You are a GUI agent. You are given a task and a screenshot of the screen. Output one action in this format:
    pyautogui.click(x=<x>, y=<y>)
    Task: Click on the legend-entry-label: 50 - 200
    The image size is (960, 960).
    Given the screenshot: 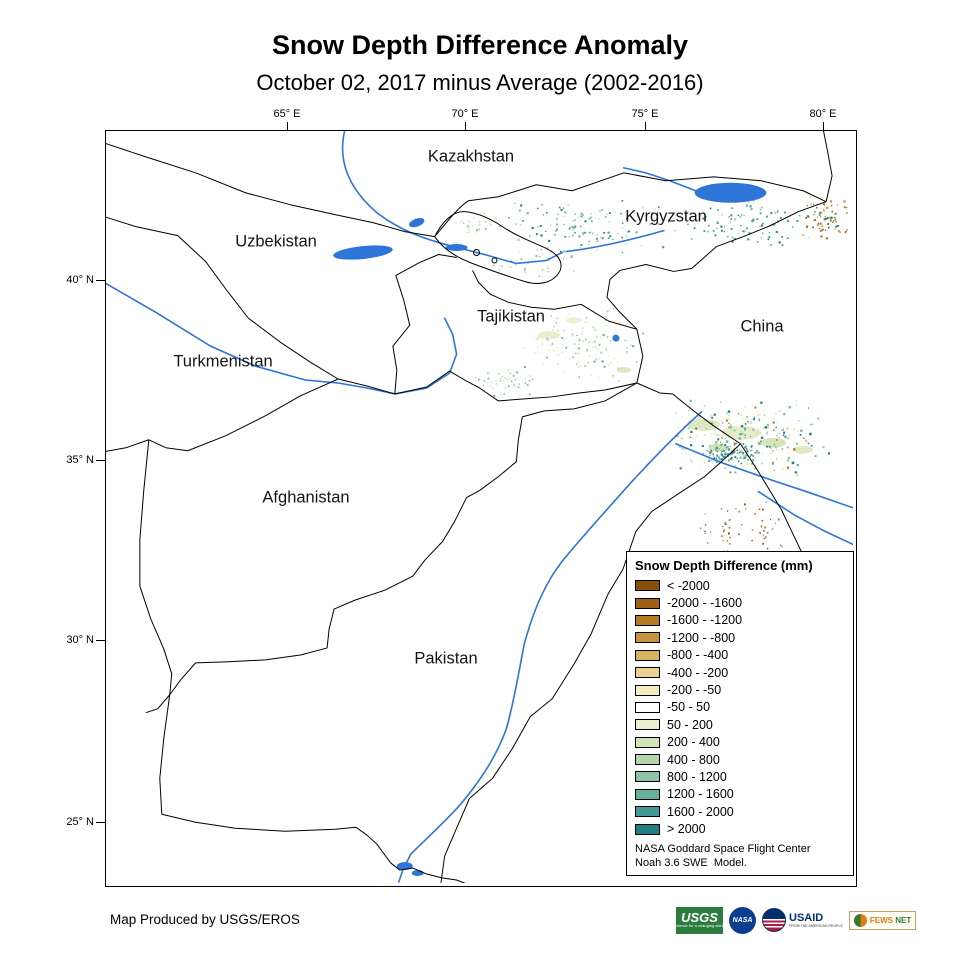 What is the action you would take?
    pyautogui.click(x=690, y=724)
    